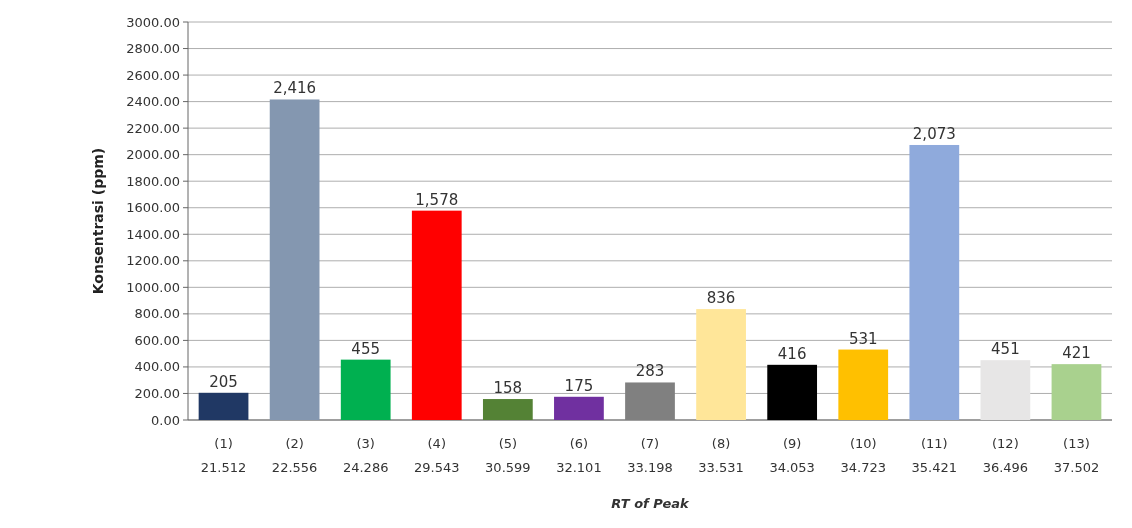  I want to click on x-tick-label: (4) 29.543, so click(437, 455).